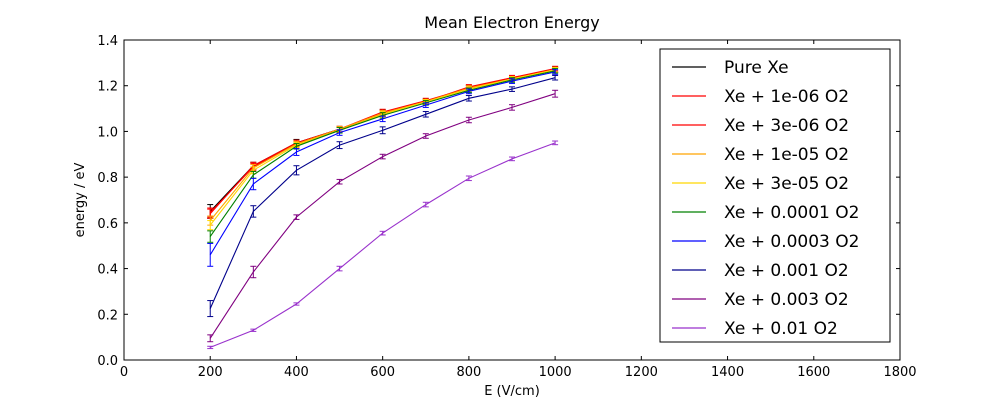 Image resolution: width=1000 pixels, height=400 pixels. What do you see at coordinates (468, 372) in the screenshot?
I see `x-tick-label: 800` at bounding box center [468, 372].